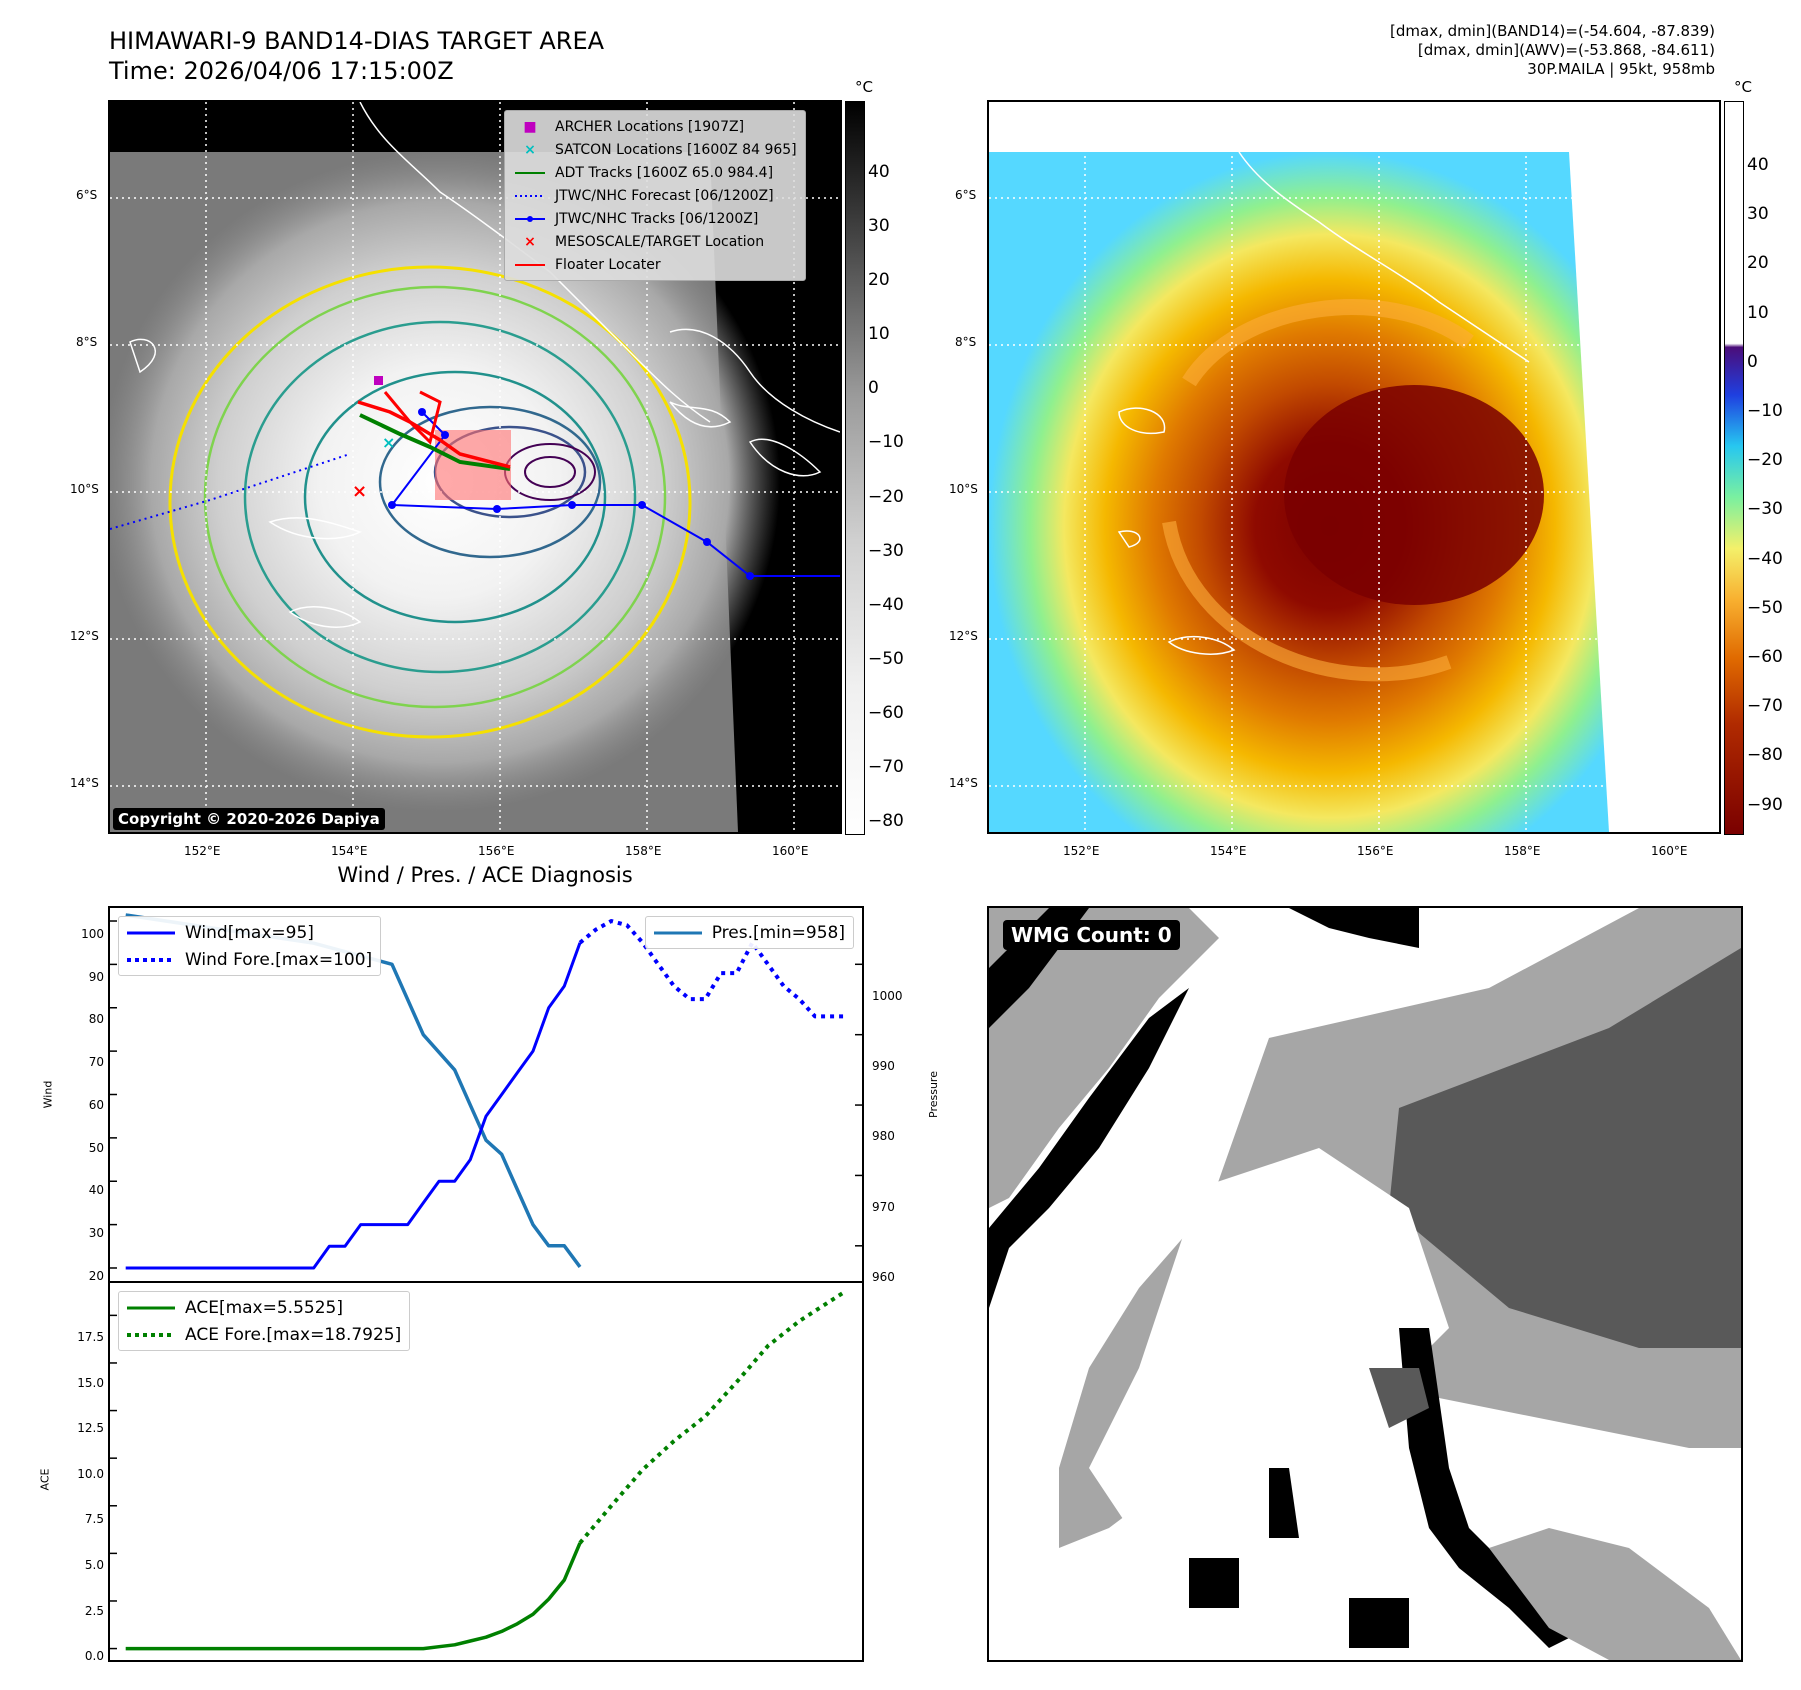 This screenshot has height=1690, width=1801. What do you see at coordinates (1765, 804) in the screenshot?
I see `cbar-tick: −90` at bounding box center [1765, 804].